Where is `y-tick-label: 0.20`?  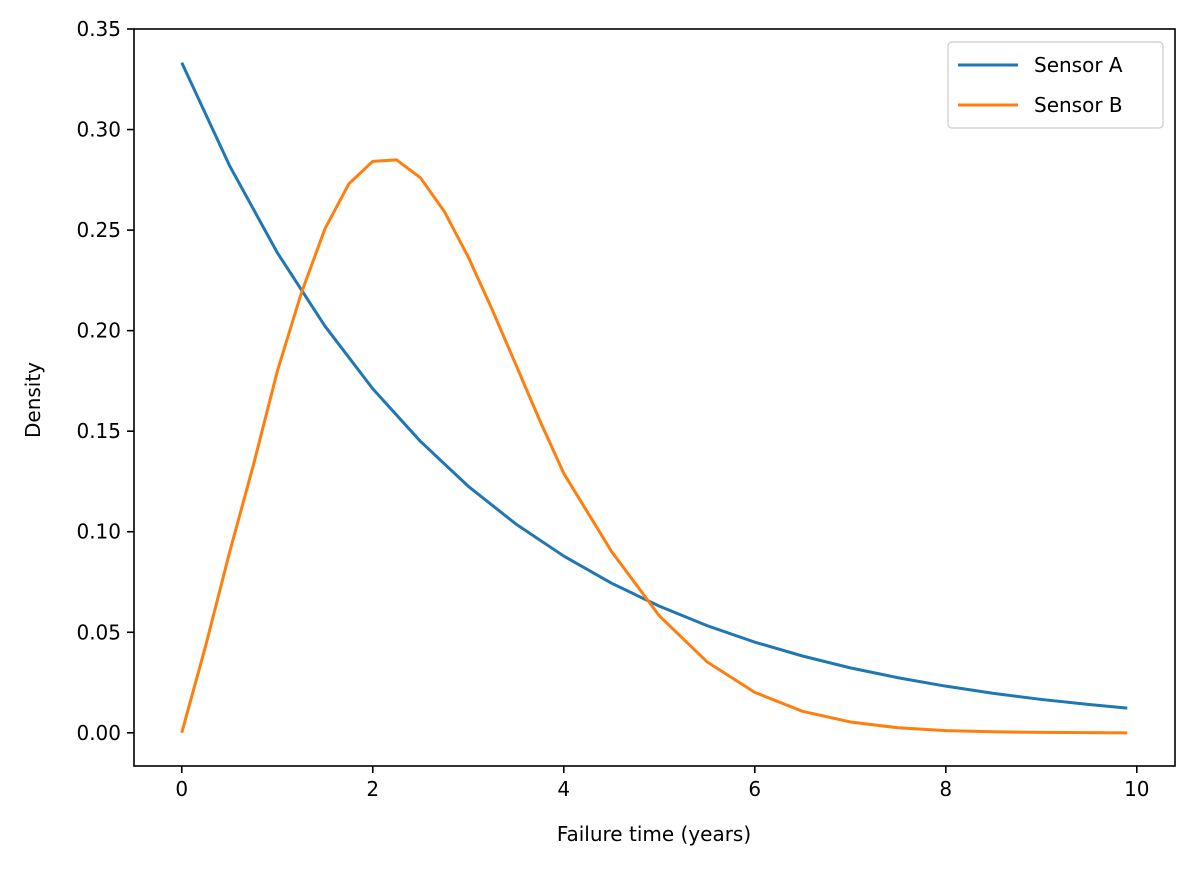 y-tick-label: 0.20 is located at coordinates (98, 331).